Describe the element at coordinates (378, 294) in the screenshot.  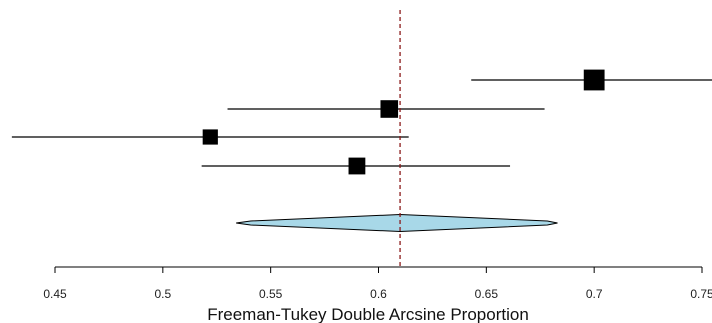
I see `x-tick-label: 0.6` at that location.